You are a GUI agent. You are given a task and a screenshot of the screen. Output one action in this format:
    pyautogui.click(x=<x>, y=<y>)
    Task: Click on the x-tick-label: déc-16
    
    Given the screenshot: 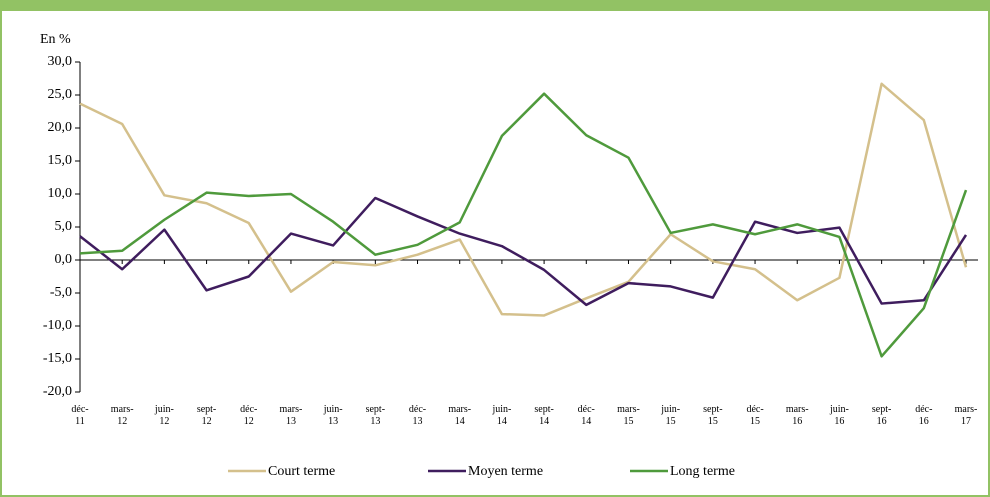 What is the action you would take?
    pyautogui.click(x=924, y=415)
    